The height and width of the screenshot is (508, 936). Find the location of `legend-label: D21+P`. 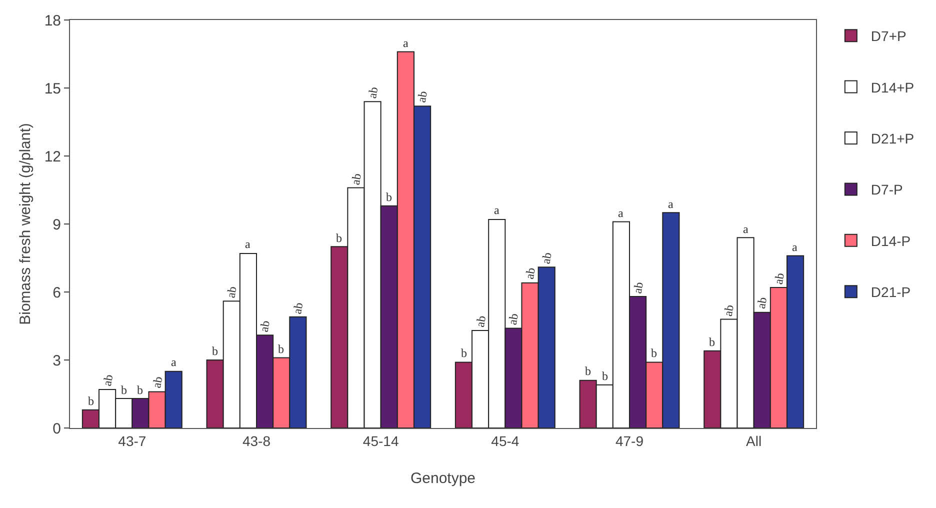

legend-label: D21+P is located at coordinates (892, 138).